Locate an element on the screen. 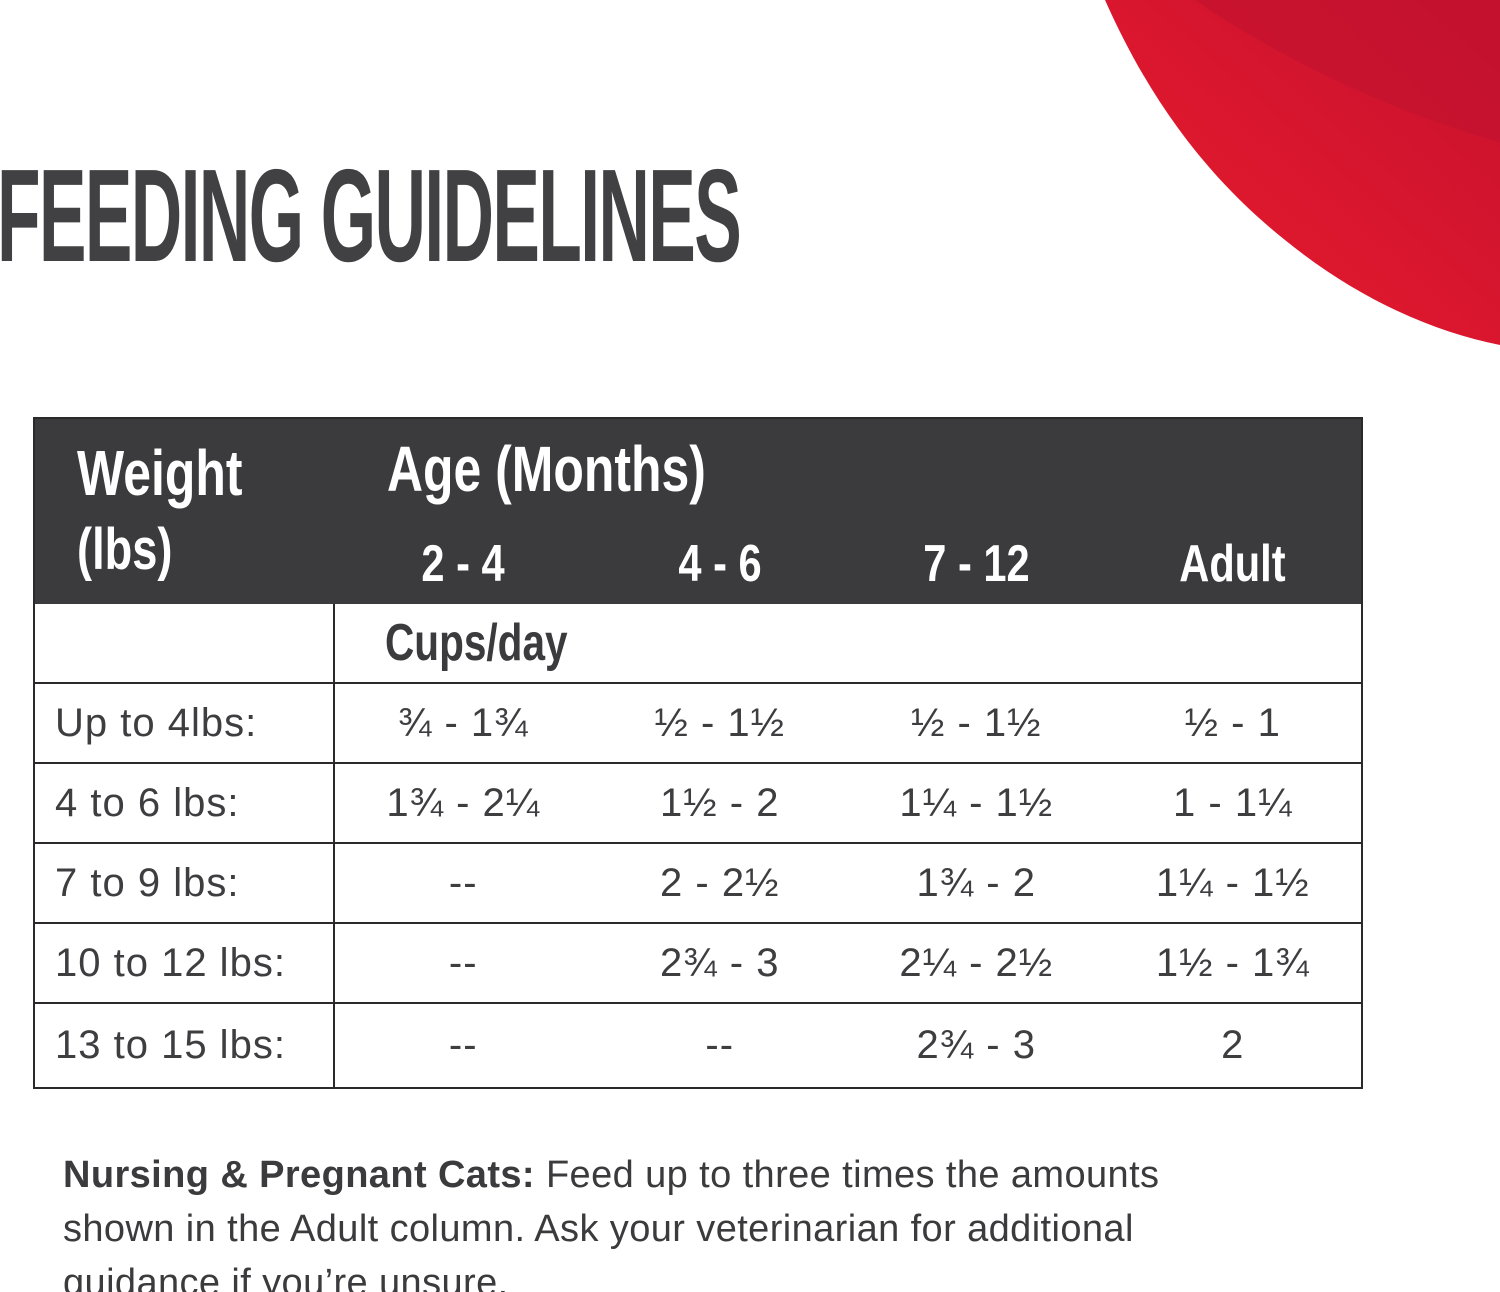 The image size is (1500, 1292). units-row-spacer is located at coordinates (185, 643).